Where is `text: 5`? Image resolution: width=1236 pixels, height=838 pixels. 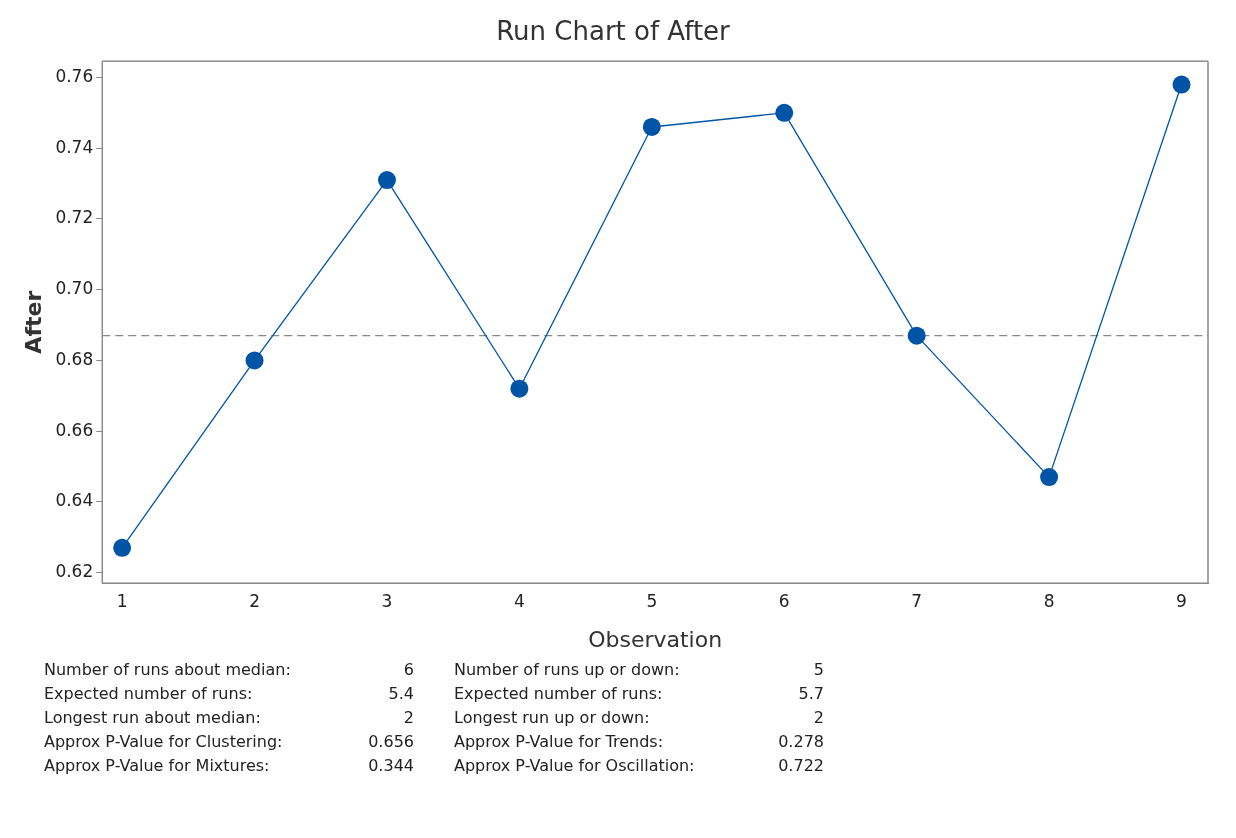
text: 5 is located at coordinates (818, 670).